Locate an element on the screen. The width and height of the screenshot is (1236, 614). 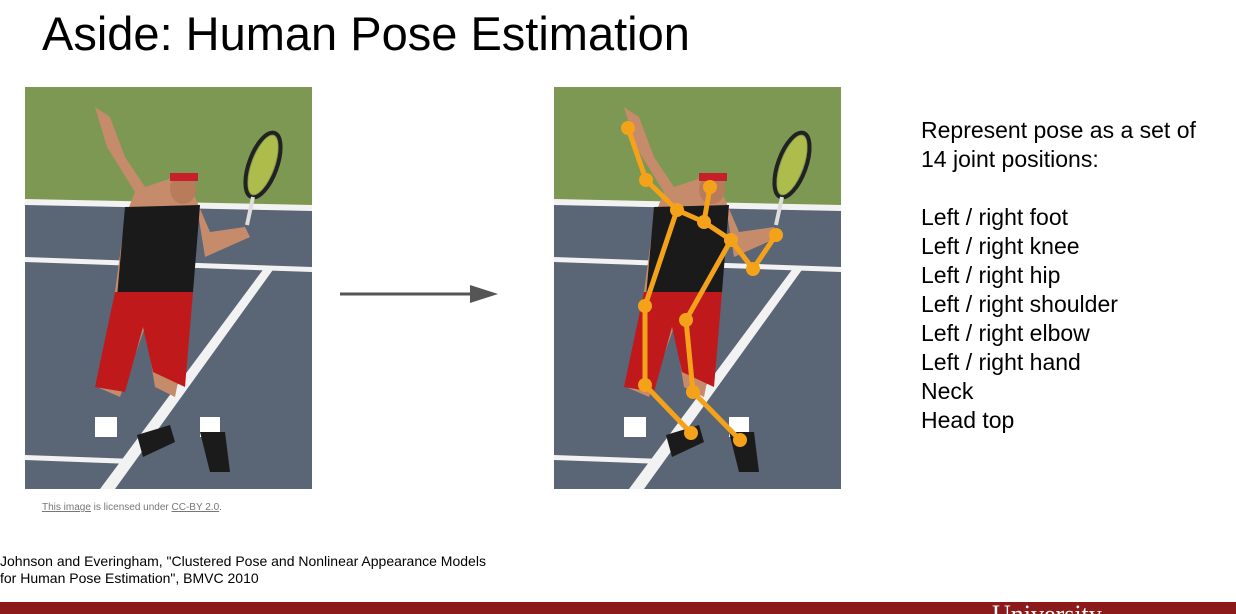
joint-list-item: Left / right knee is located at coordinates (1000, 246).